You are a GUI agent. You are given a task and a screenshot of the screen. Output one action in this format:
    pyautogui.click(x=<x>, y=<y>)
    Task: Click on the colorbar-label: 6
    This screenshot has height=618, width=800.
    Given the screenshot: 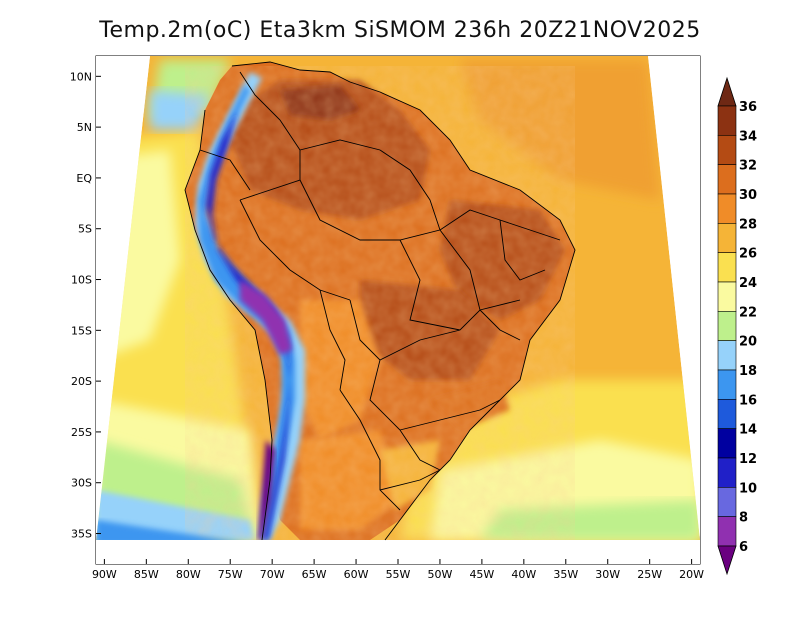 What is the action you would take?
    pyautogui.click(x=743, y=547)
    